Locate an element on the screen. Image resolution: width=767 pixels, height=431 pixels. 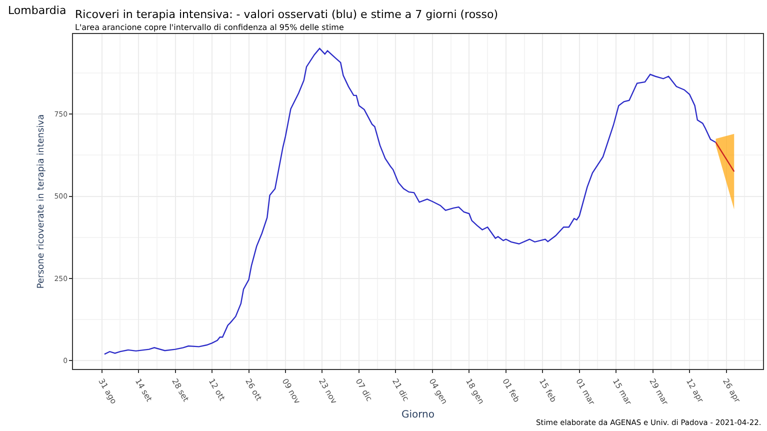
x-tick-label: 12 ott is located at coordinates (216, 389).